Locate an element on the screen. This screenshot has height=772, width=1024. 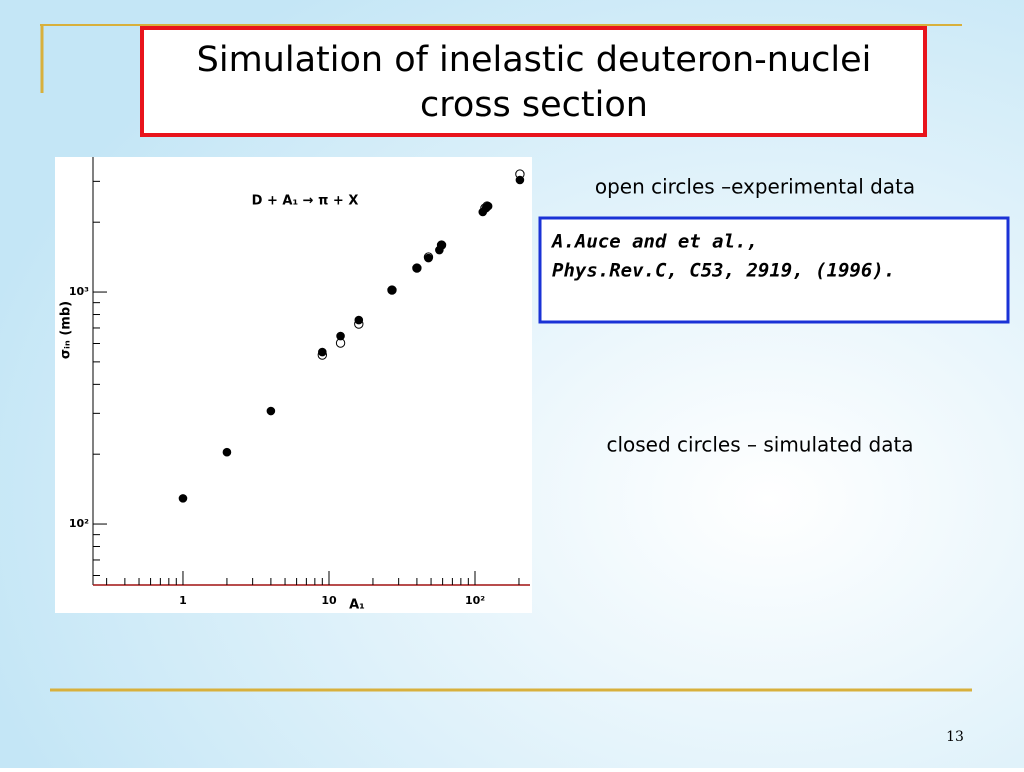
x-tick-label: 10² is located at coordinates (475, 600).